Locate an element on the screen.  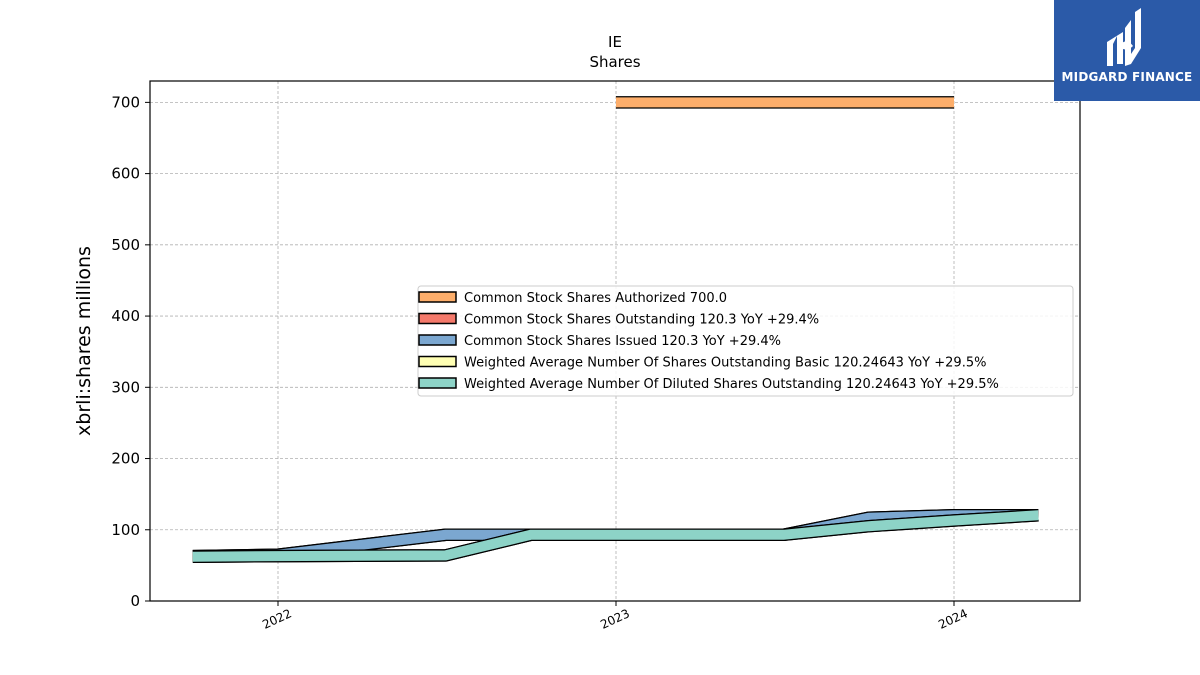
y-tick-label: 300 is located at coordinates (125, 387).